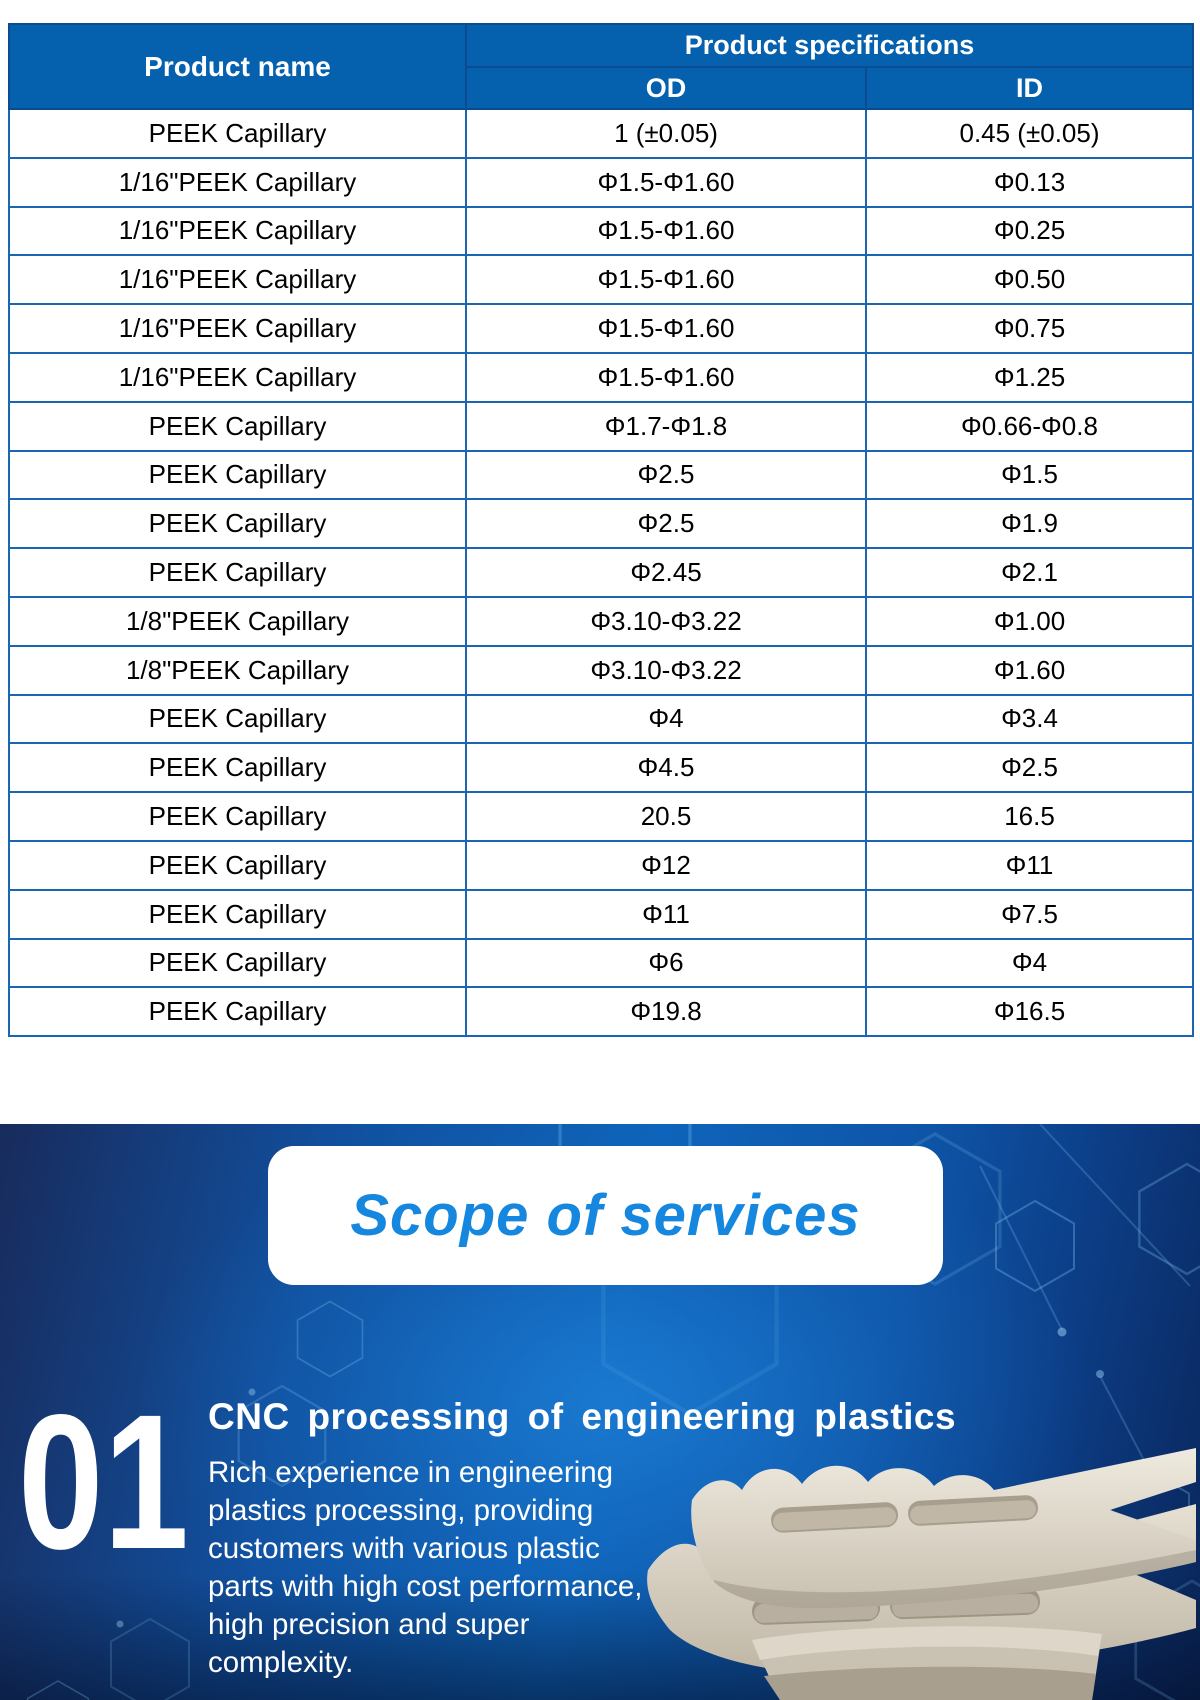 The image size is (1200, 1700). What do you see at coordinates (1029, 914) in the screenshot?
I see `cell-id: Φ7.5` at bounding box center [1029, 914].